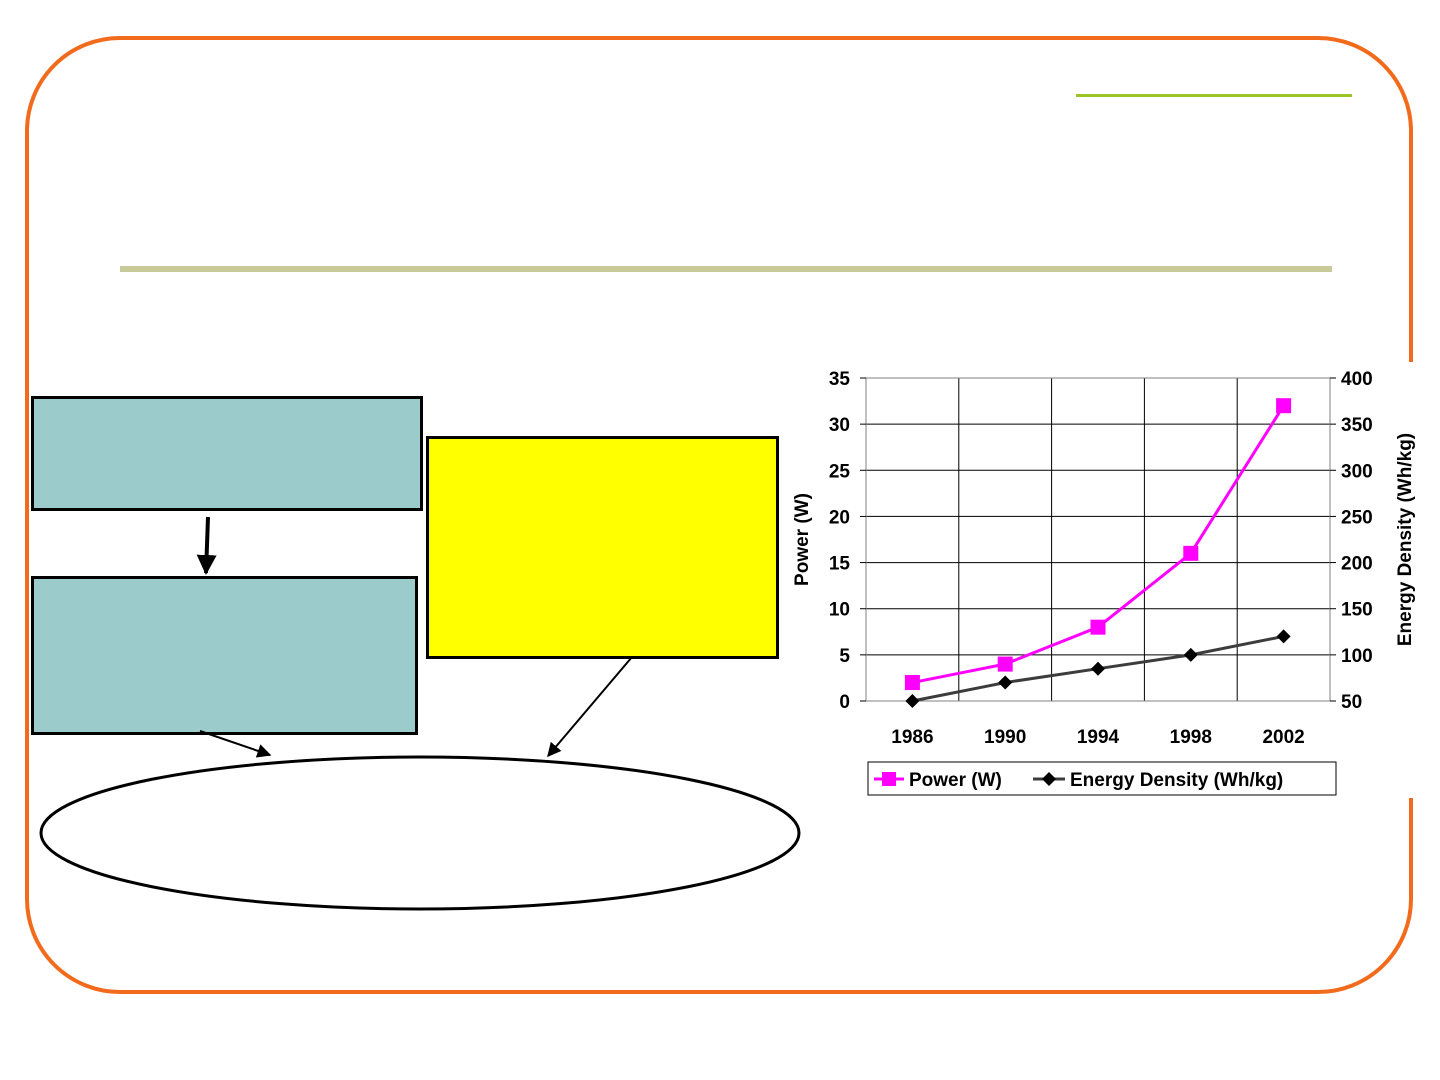 This screenshot has width=1440, height=1080. I want to click on chart-y2-tick-label: 350, so click(1357, 425).